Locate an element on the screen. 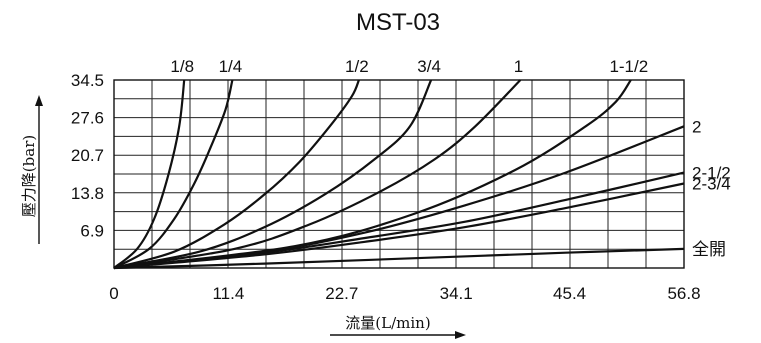 This screenshot has width=761, height=343. x-axis-arrow-head is located at coordinates (460, 335).